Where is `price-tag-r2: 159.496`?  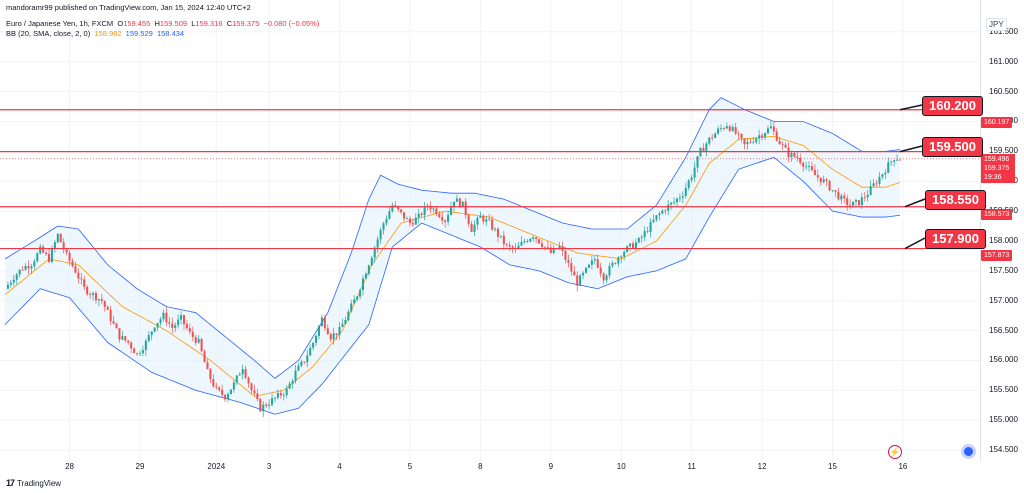
price-tag-r2: 159.496 is located at coordinates (997, 159).